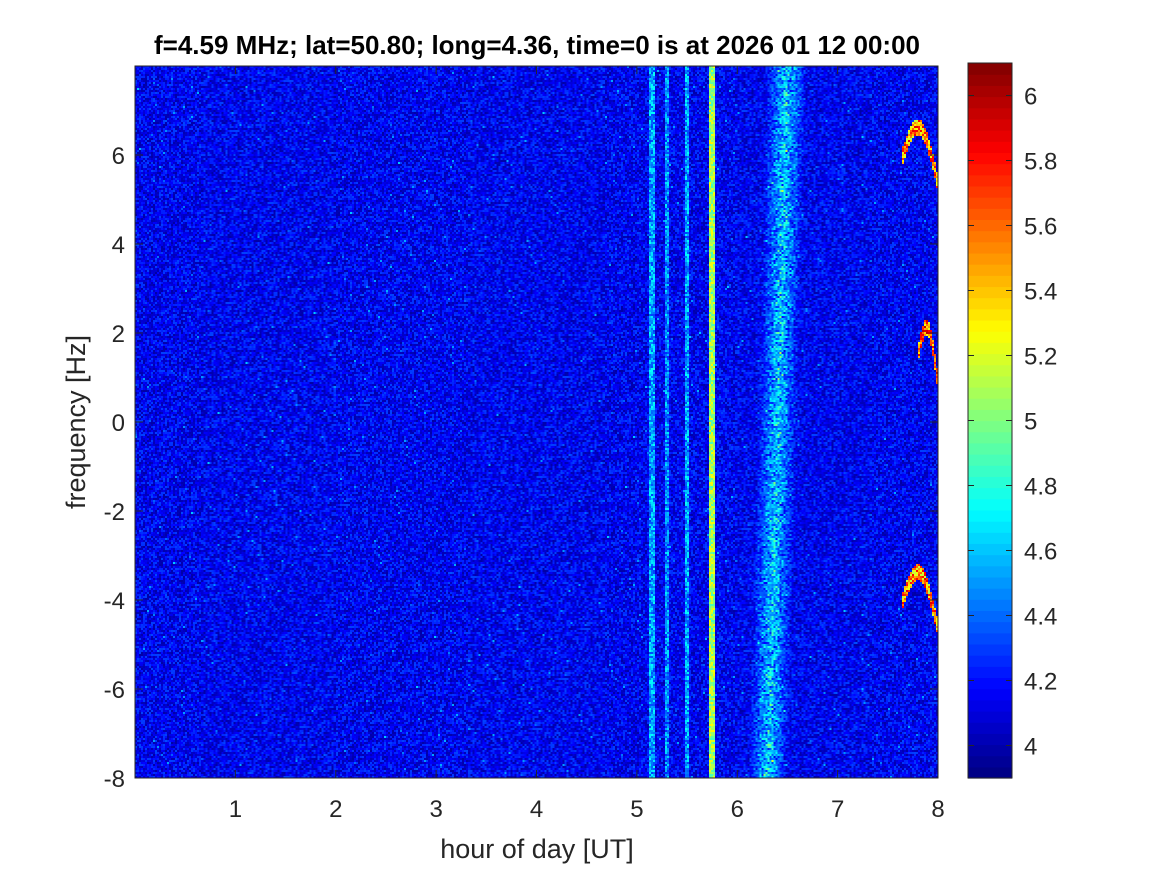 Image resolution: width=1167 pixels, height=875 pixels. I want to click on y-tick-label: -6, so click(114, 690).